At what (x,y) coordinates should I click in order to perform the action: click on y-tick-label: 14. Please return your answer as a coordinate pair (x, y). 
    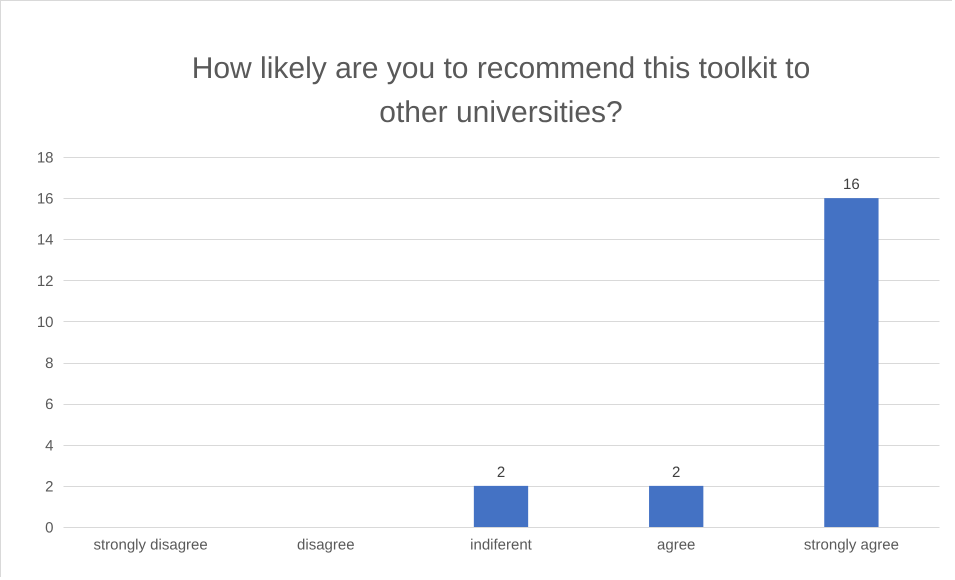
    Looking at the image, I should click on (45, 240).